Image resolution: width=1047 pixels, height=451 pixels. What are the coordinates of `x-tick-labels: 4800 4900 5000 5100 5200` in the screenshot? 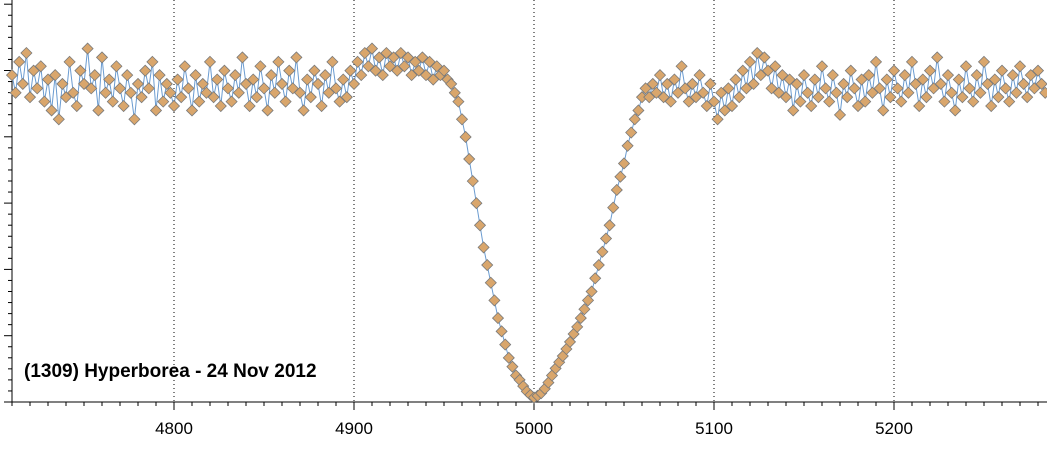 It's located at (534, 428).